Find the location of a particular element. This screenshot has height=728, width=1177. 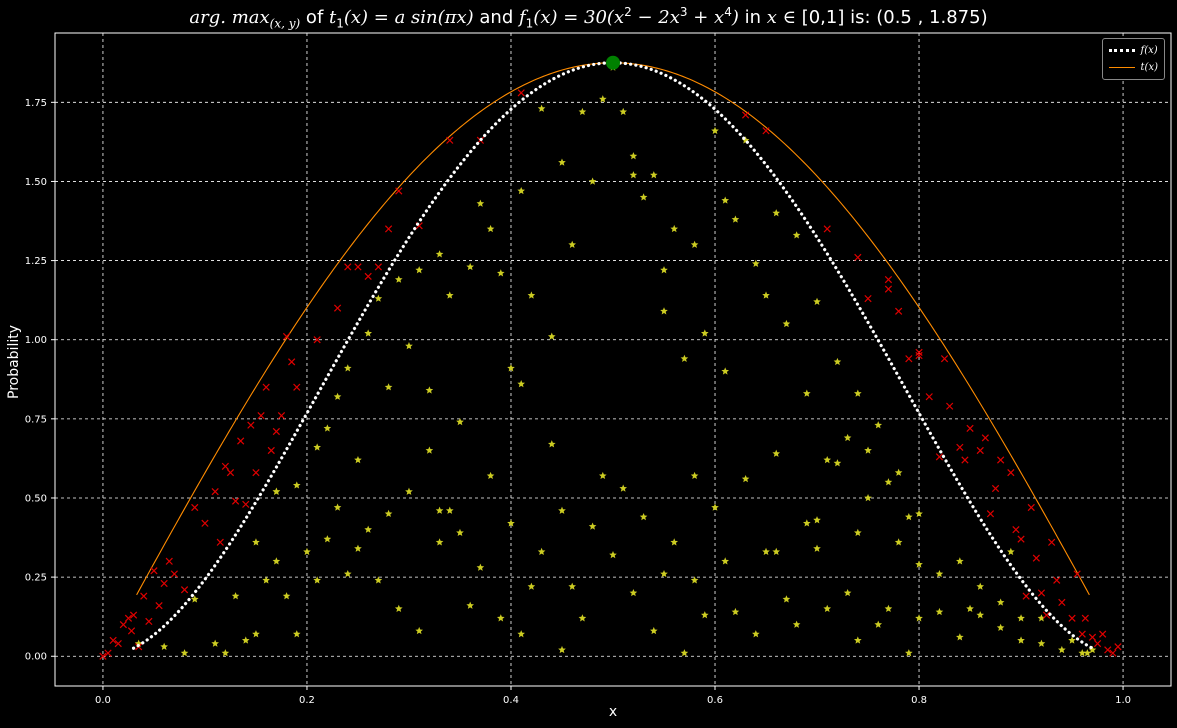

title-f1-exp3: 3 is located at coordinates (683, 12).